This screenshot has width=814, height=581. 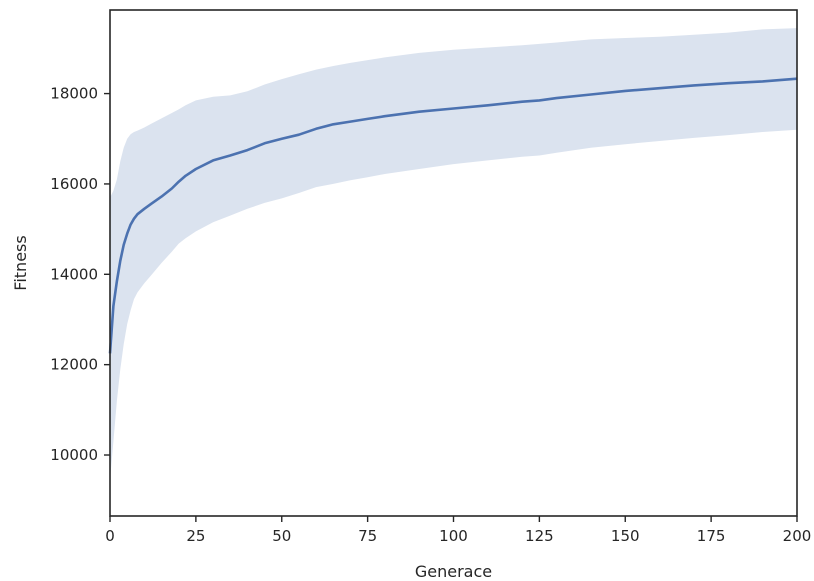 What do you see at coordinates (110, 536) in the screenshot?
I see `x-tick-label: 0` at bounding box center [110, 536].